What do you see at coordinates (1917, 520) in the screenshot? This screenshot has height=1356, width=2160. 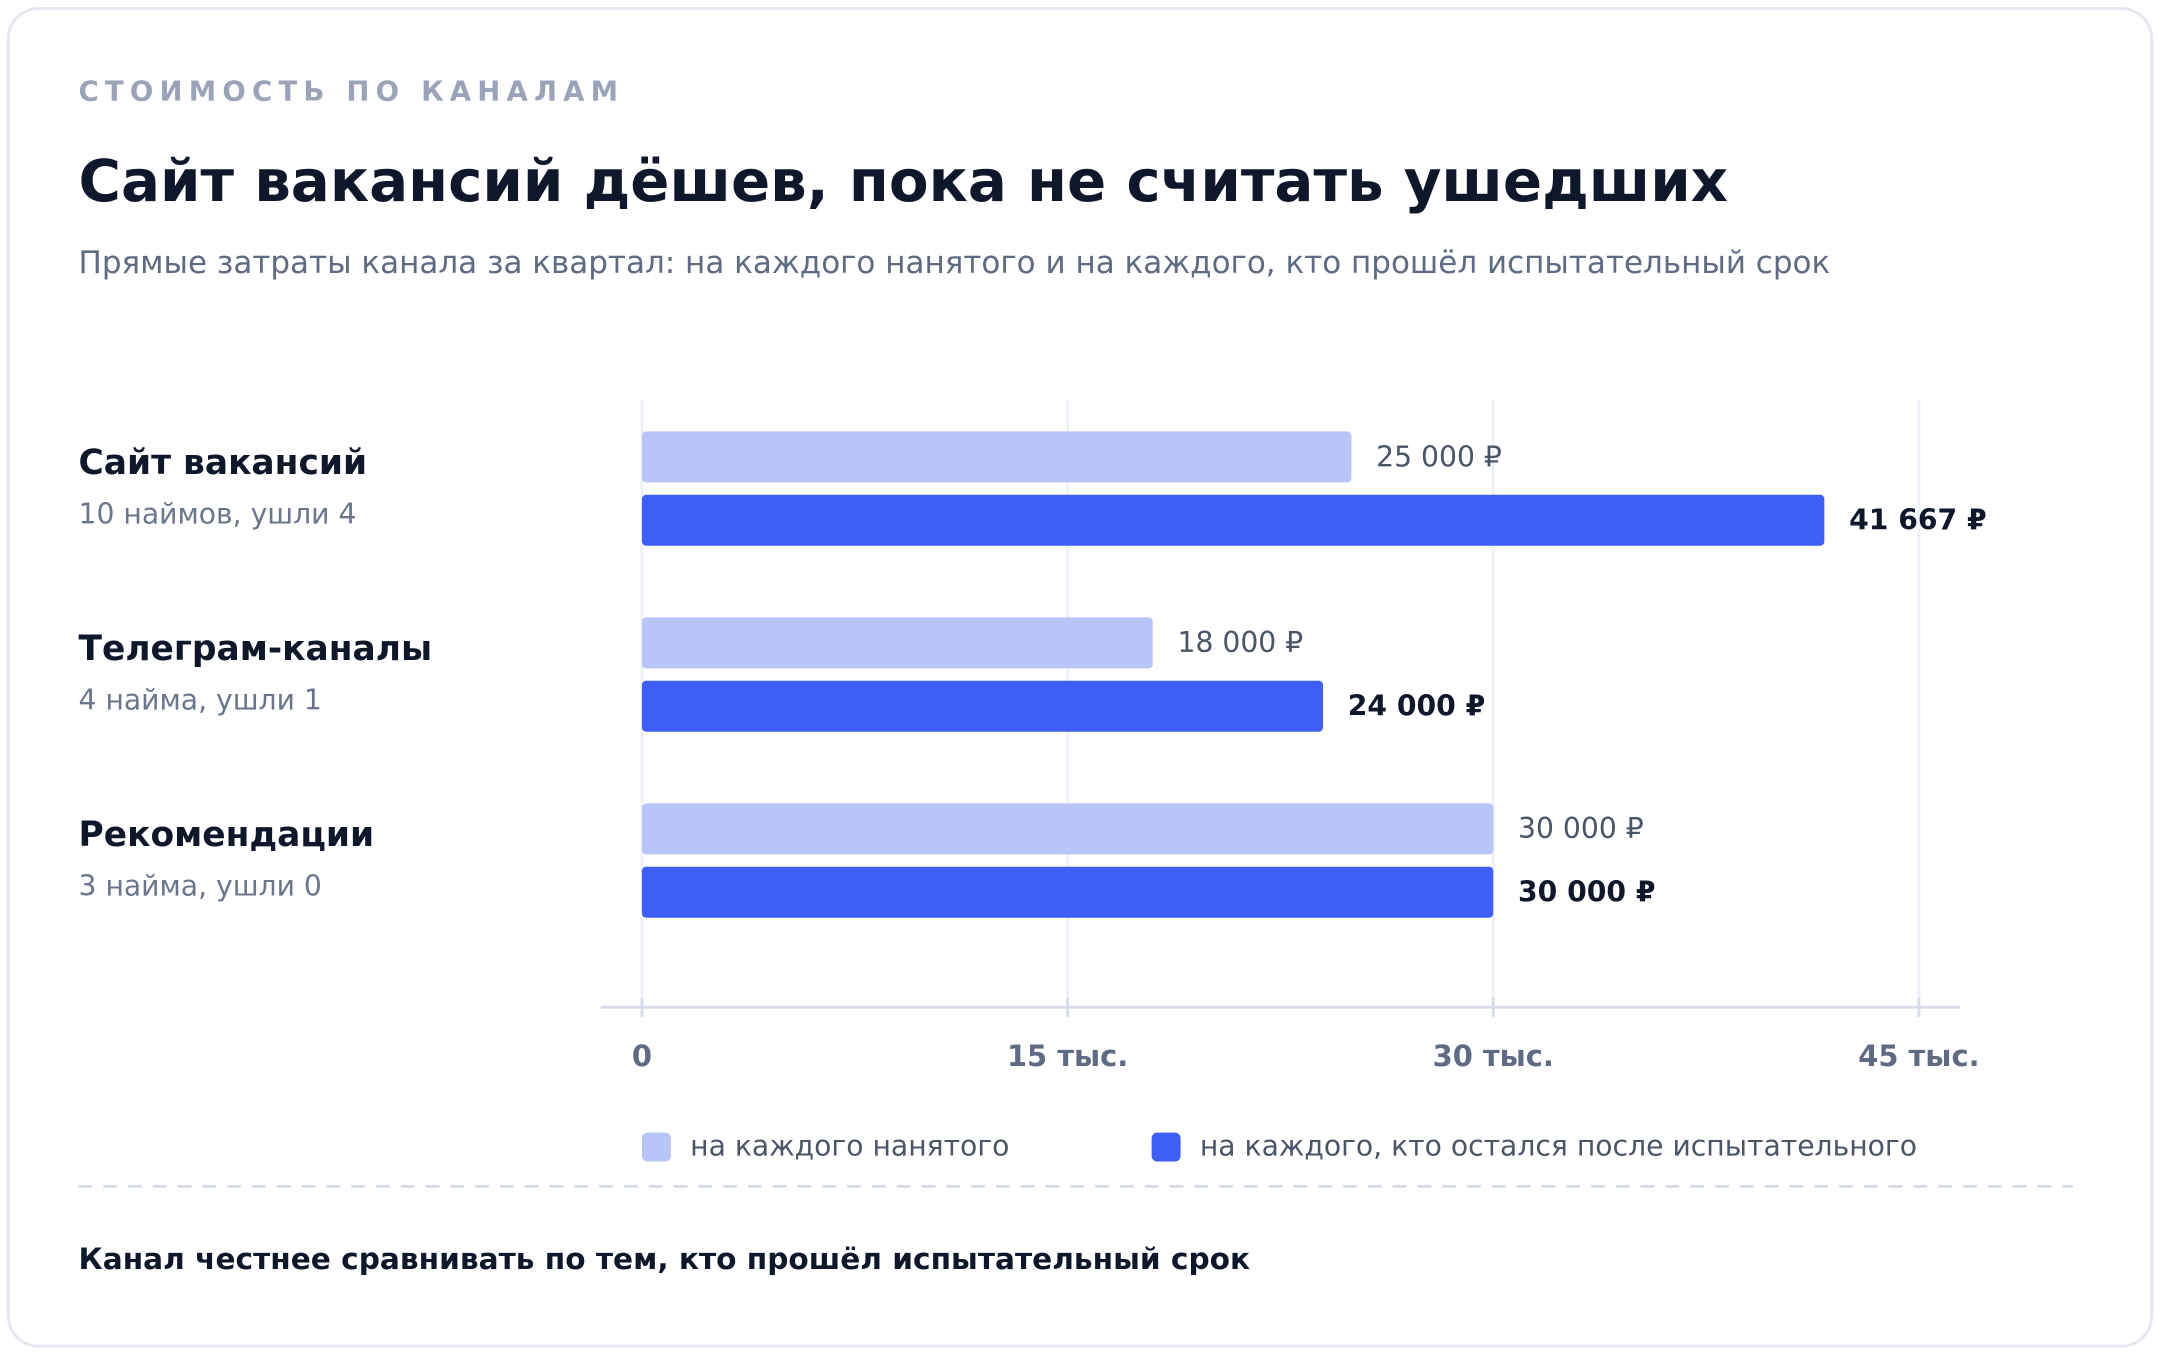 I see `value-label: 41 667 ₽` at bounding box center [1917, 520].